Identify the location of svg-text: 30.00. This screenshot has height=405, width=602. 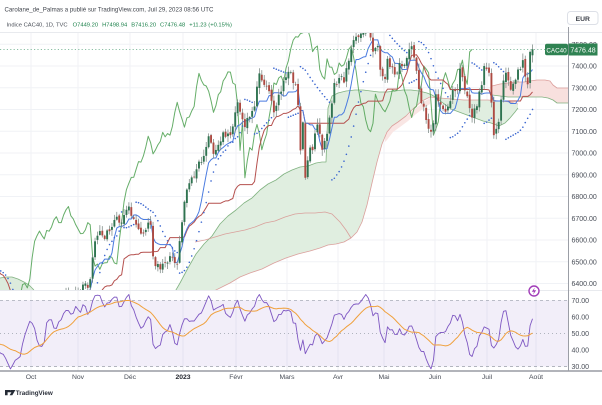
(581, 367).